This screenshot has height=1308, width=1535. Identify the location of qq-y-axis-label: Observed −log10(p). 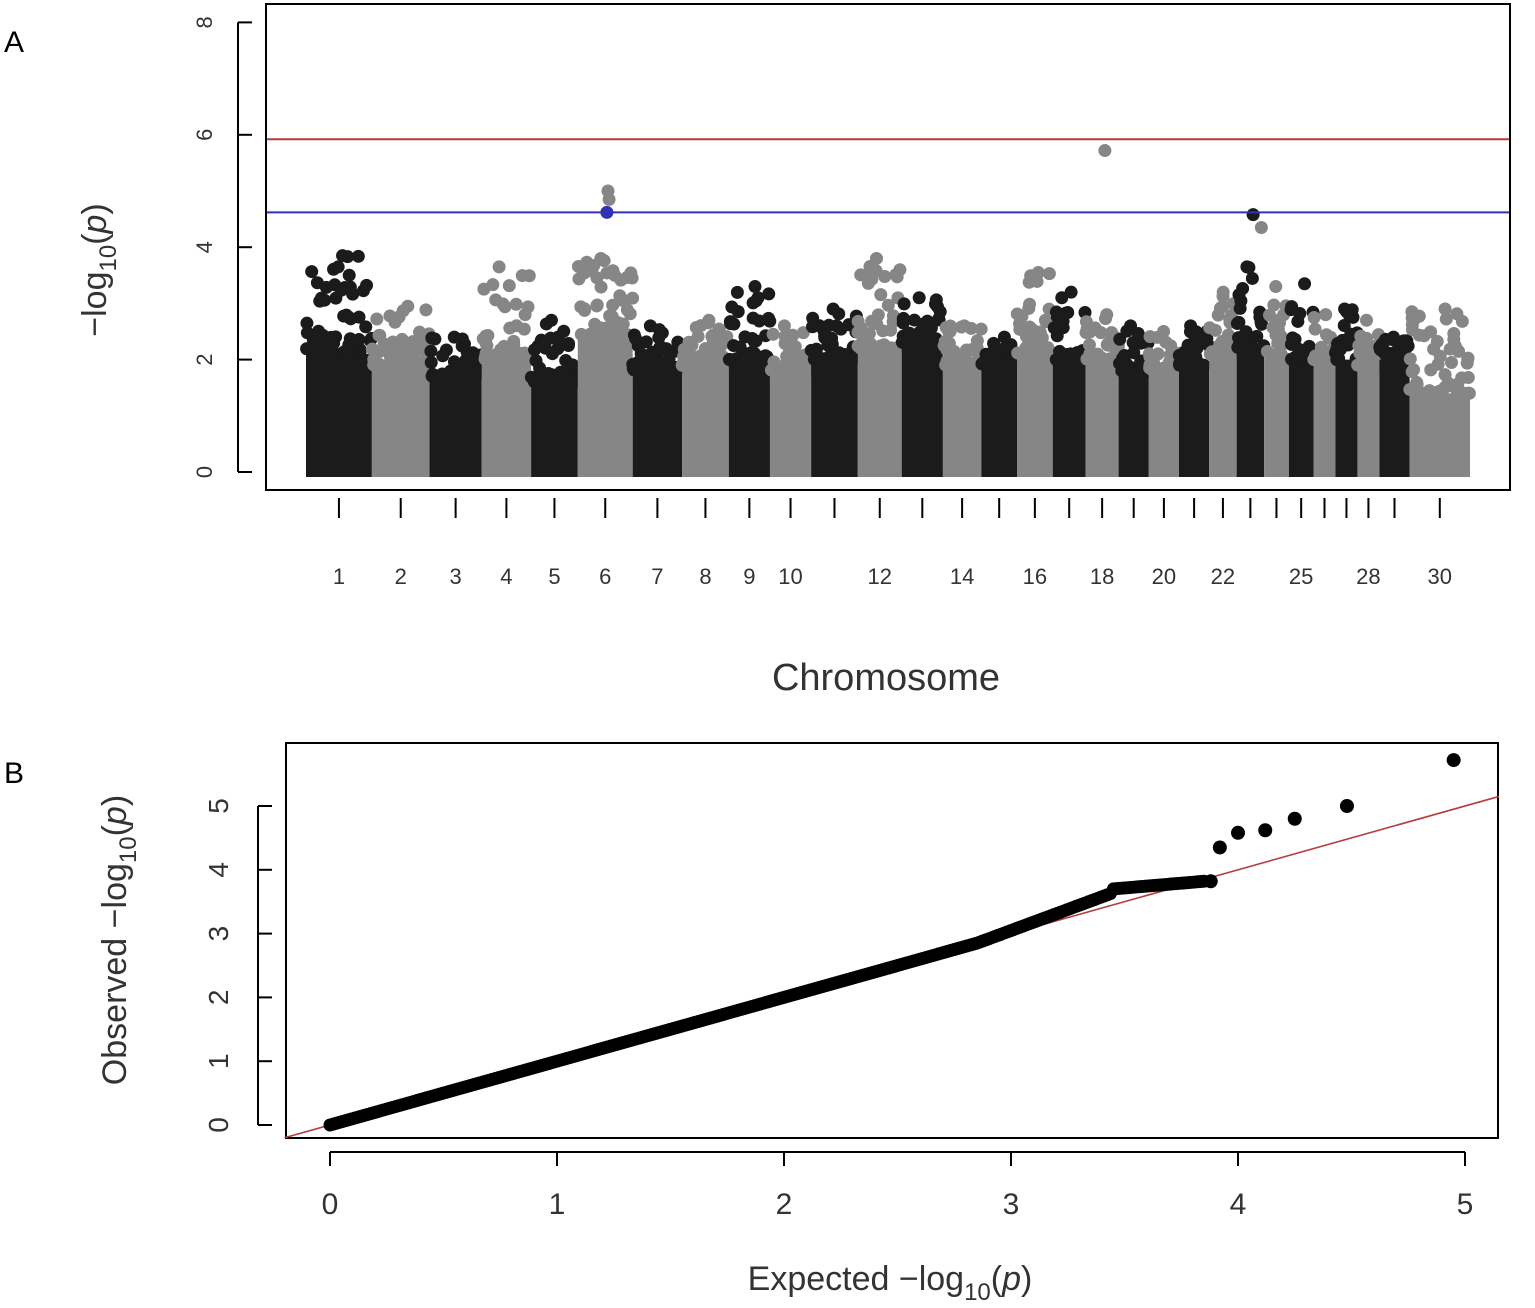
(119, 940).